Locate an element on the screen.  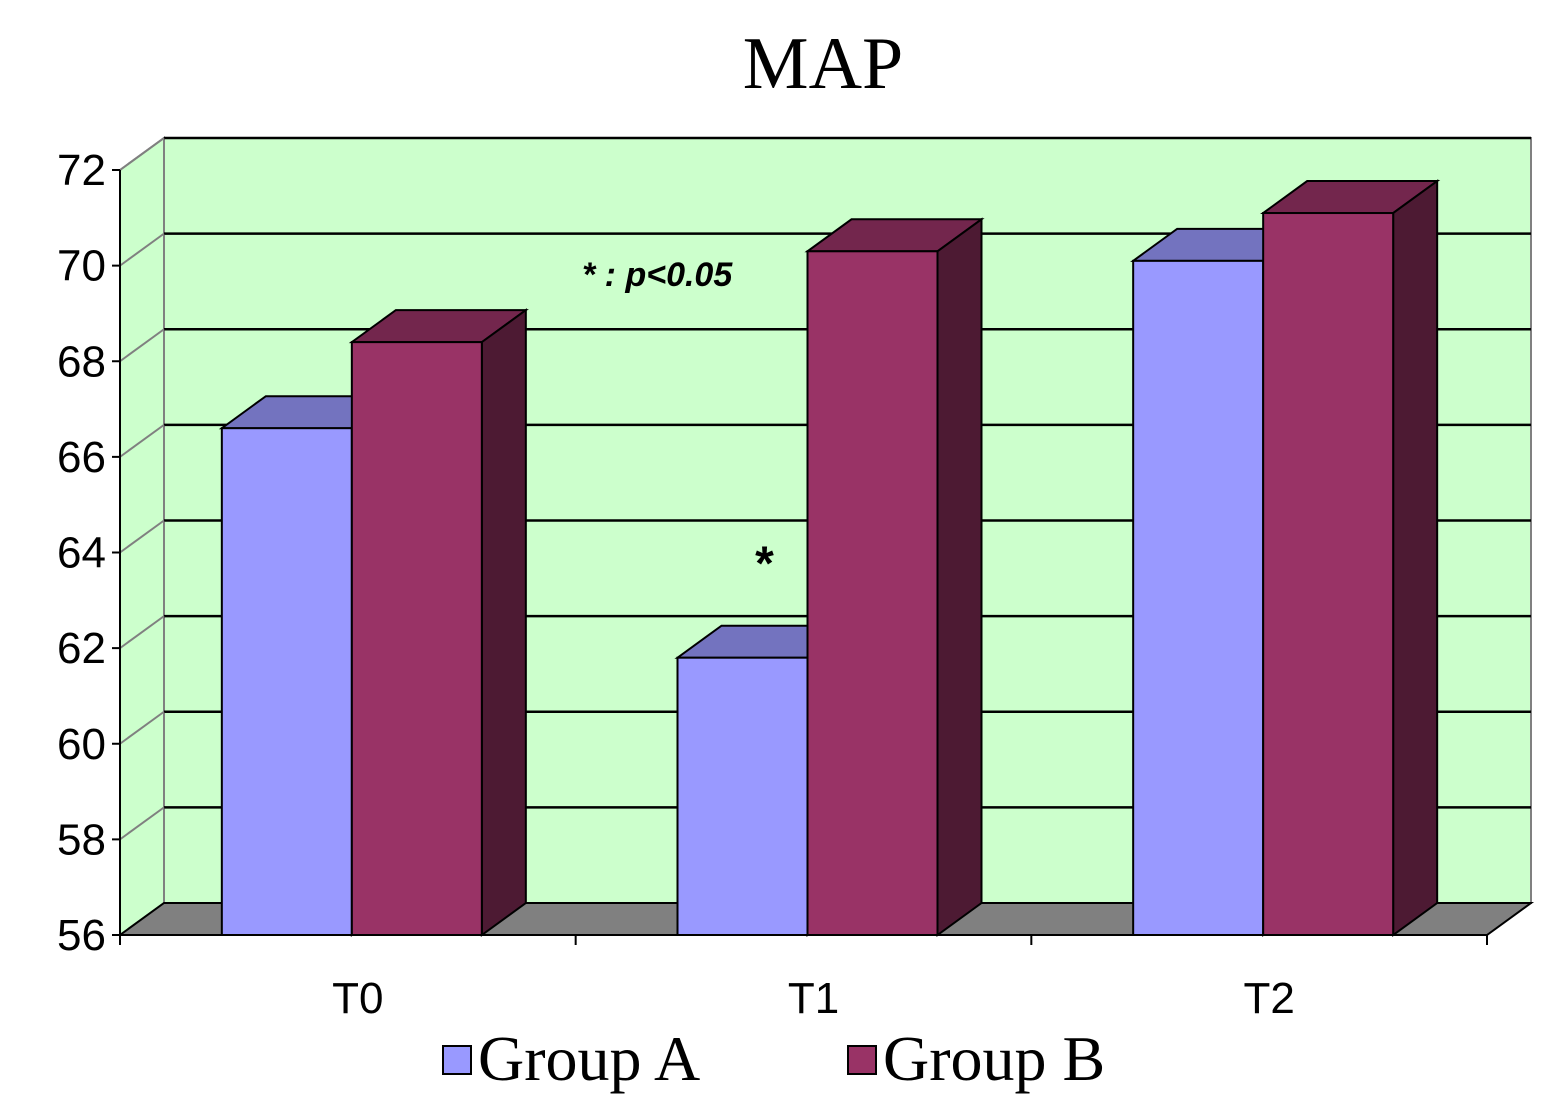
bar-t1-group-b is located at coordinates (894, 577).